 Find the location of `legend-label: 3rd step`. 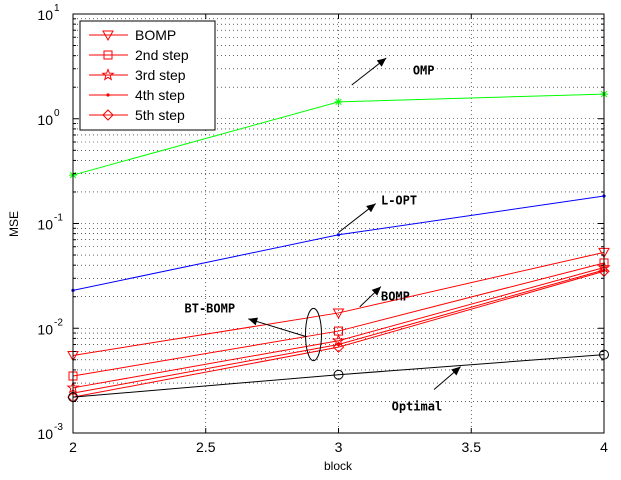

legend-label: 3rd step is located at coordinates (160, 75).